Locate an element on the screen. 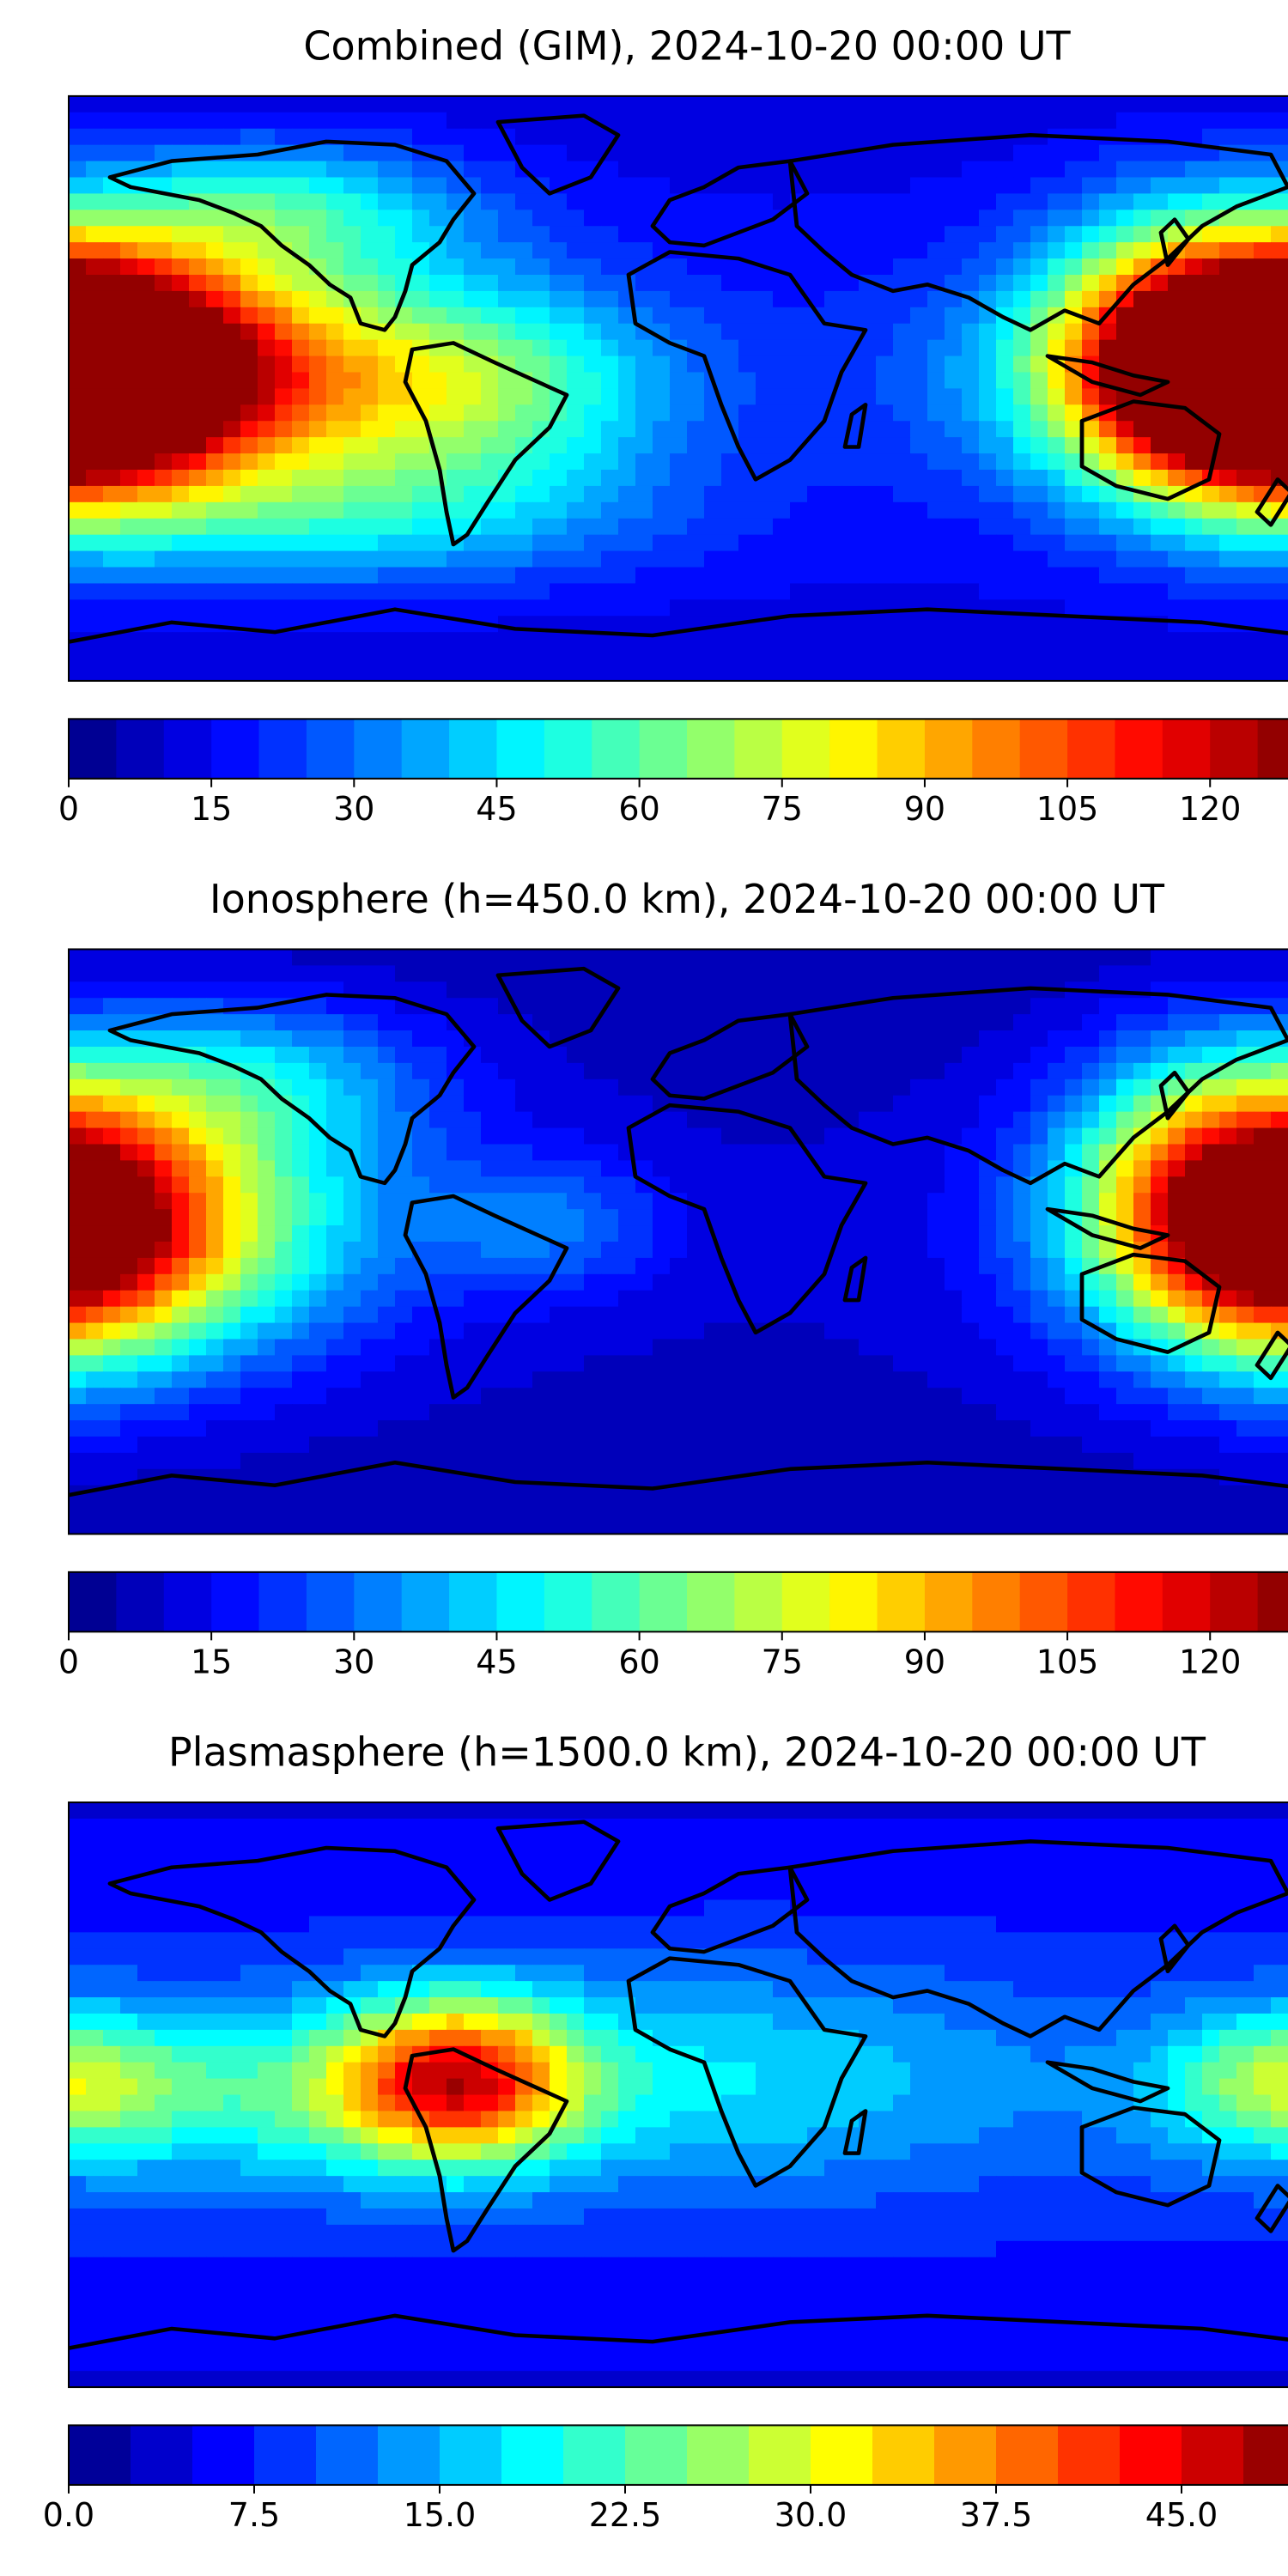  colorbar-tick-label: 45.0 is located at coordinates (1181, 2515).